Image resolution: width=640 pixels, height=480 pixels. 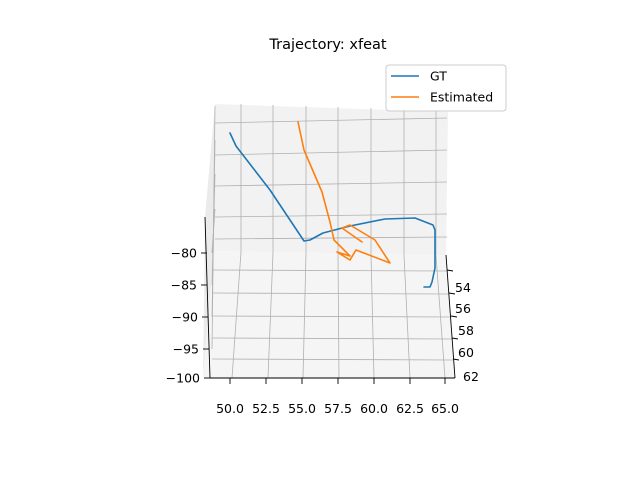 I want to click on y-tick-label-2: 58, so click(x=466, y=330).